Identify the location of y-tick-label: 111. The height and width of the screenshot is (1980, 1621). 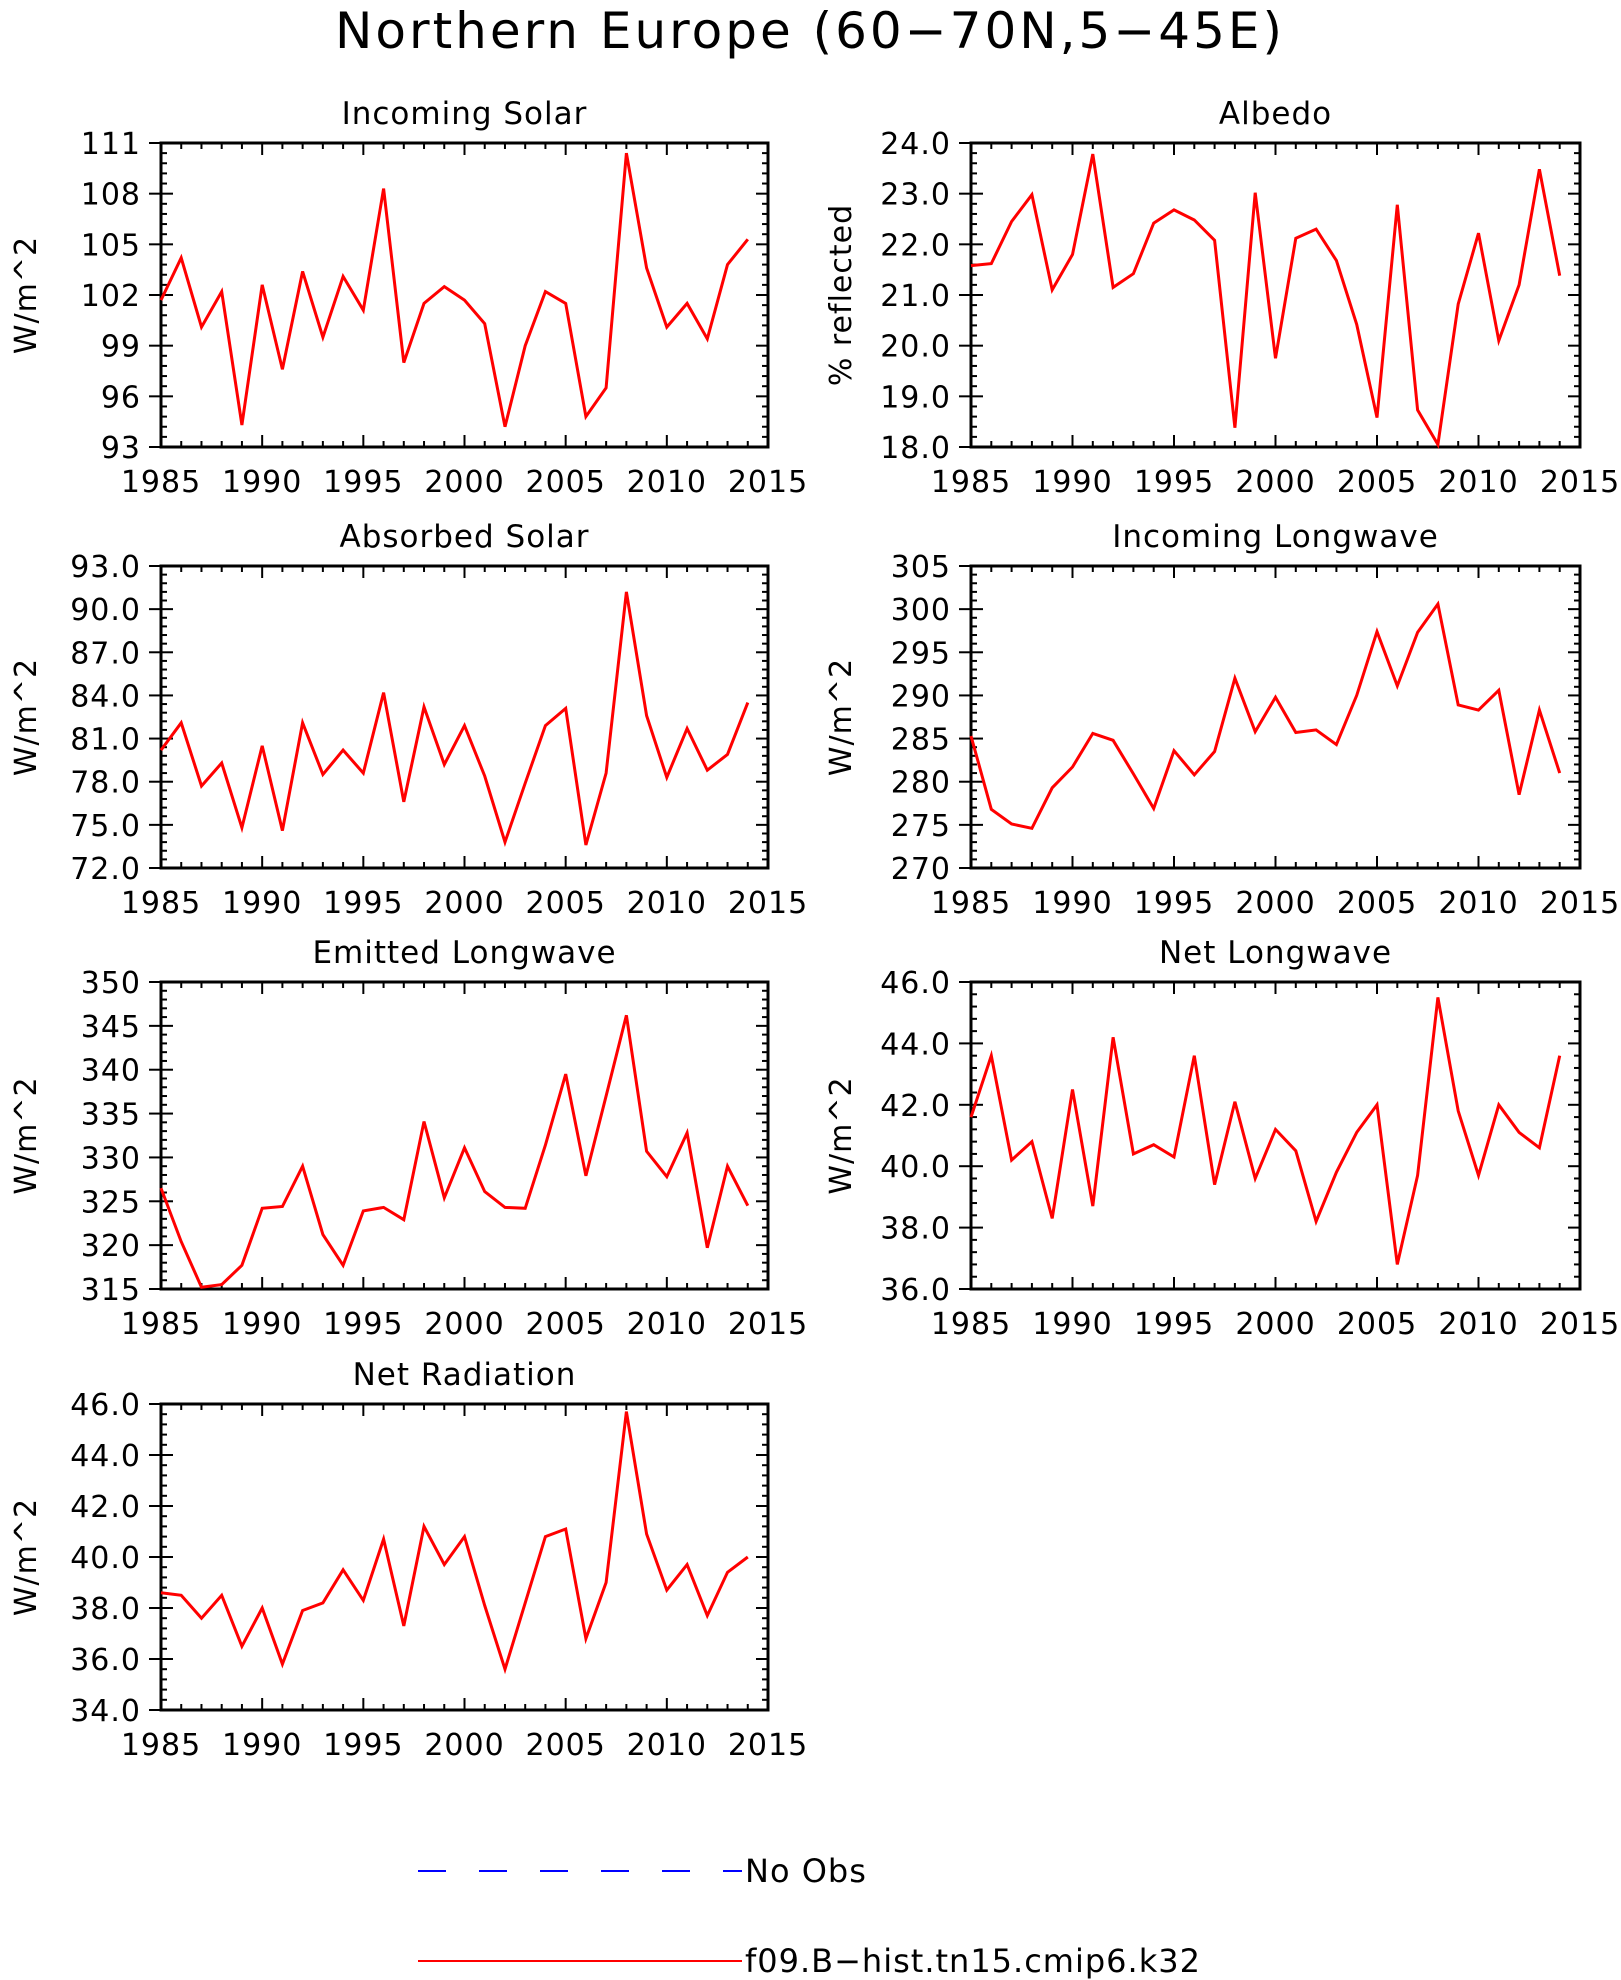
(111, 144).